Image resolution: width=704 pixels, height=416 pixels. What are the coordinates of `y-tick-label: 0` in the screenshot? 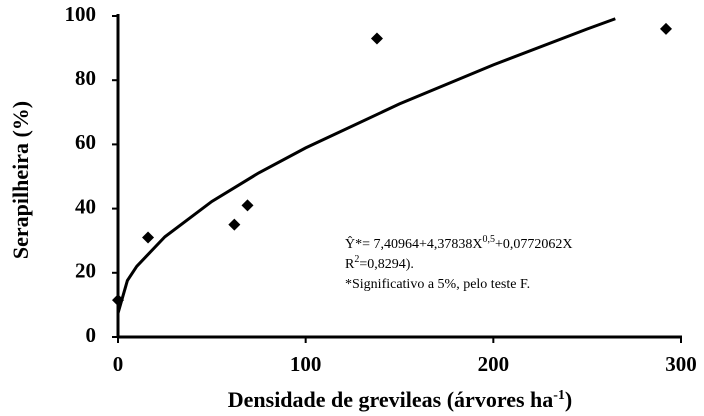 It's located at (91, 335).